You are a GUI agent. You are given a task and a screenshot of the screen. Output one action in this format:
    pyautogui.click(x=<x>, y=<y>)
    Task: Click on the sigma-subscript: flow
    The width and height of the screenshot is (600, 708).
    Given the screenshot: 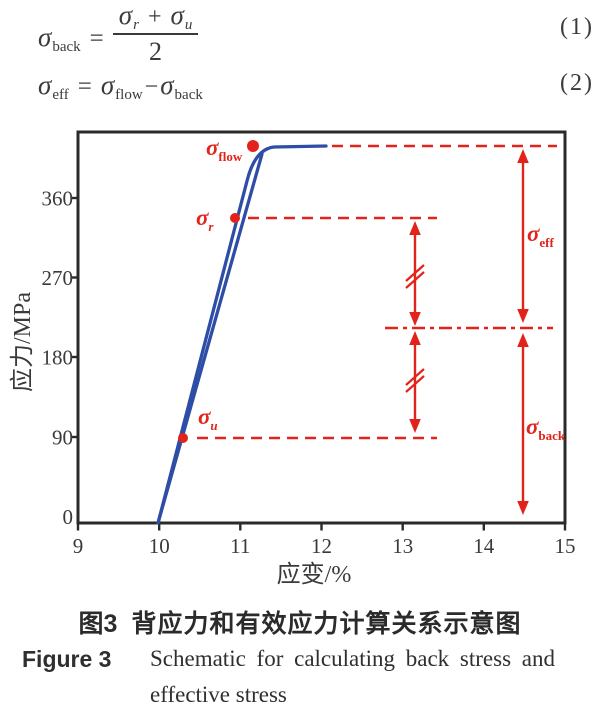 What is the action you would take?
    pyautogui.click(x=129, y=95)
    